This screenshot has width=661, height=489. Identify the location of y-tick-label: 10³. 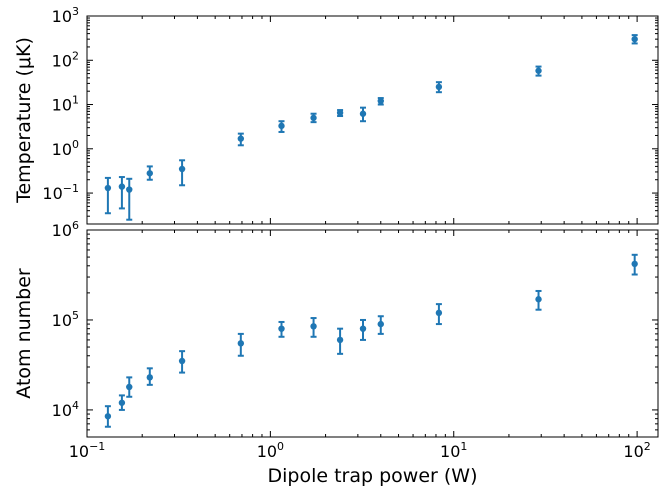
(65, 15).